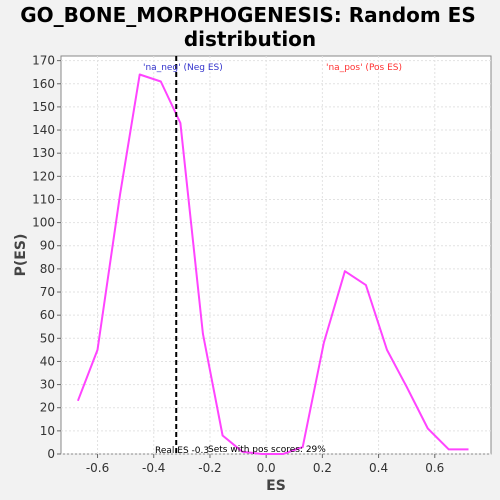 Image resolution: width=500 pixels, height=500 pixels. I want to click on y-tick-label: 160, so click(43, 84).